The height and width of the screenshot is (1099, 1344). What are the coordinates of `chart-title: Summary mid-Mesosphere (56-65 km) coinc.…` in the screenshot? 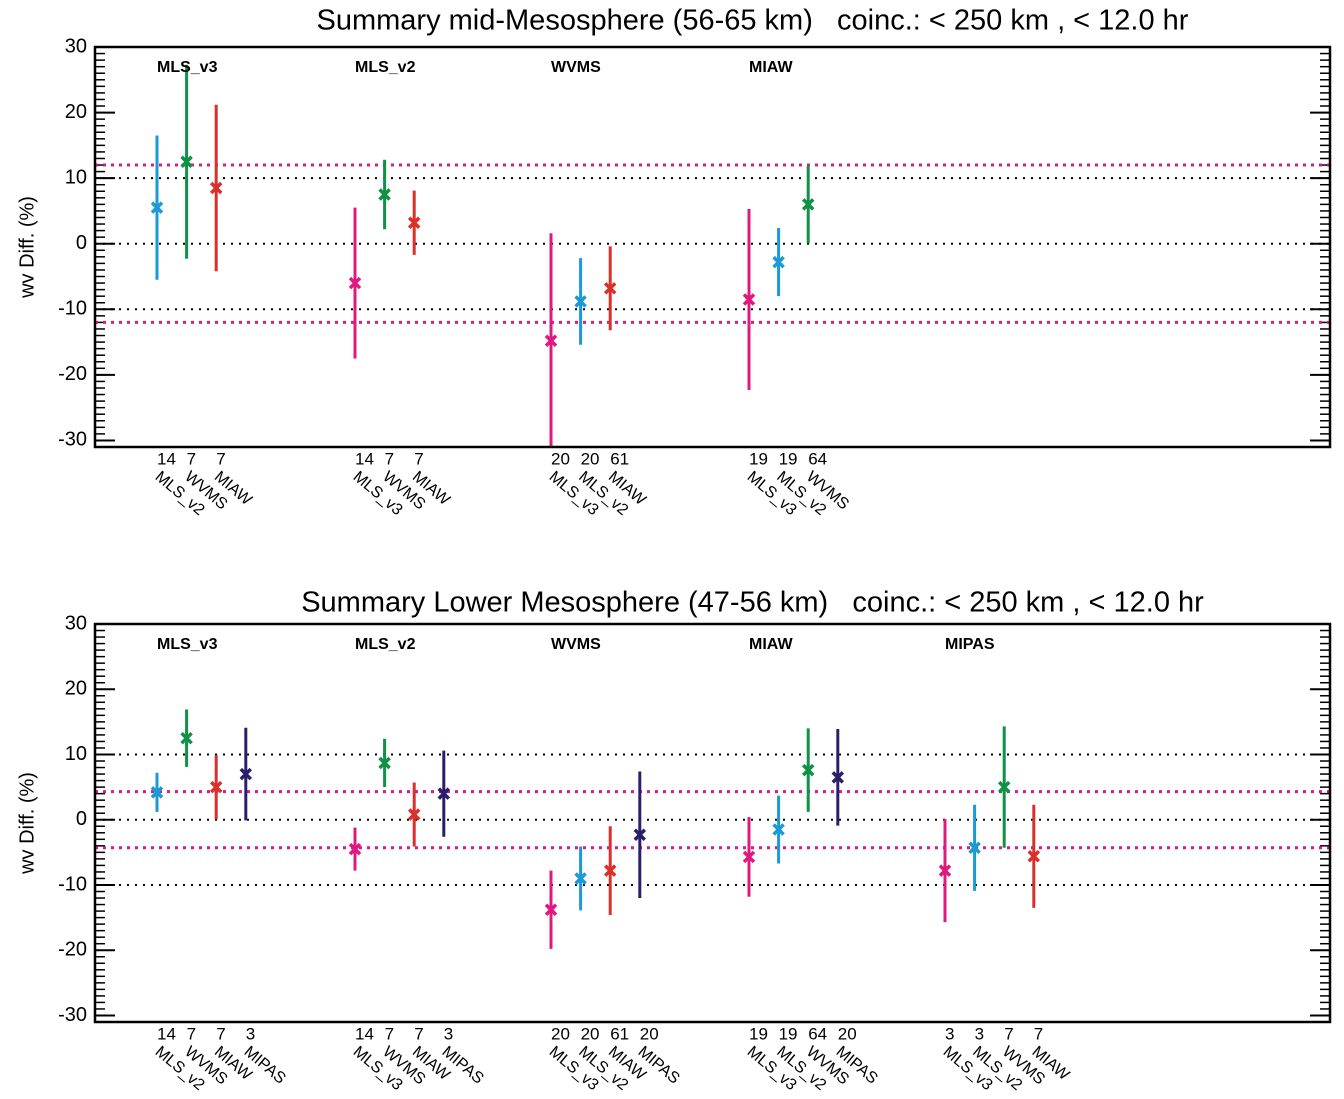 It's located at (753, 21).